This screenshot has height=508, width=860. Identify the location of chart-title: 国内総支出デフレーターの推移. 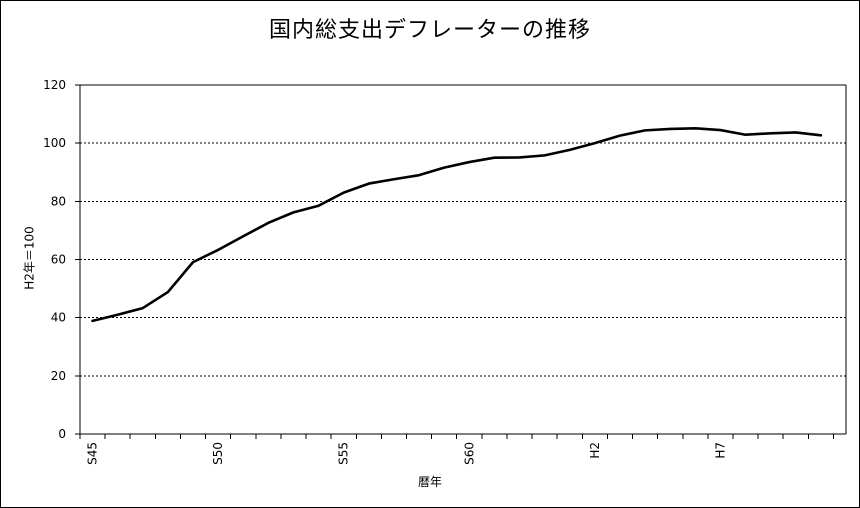
(429, 30).